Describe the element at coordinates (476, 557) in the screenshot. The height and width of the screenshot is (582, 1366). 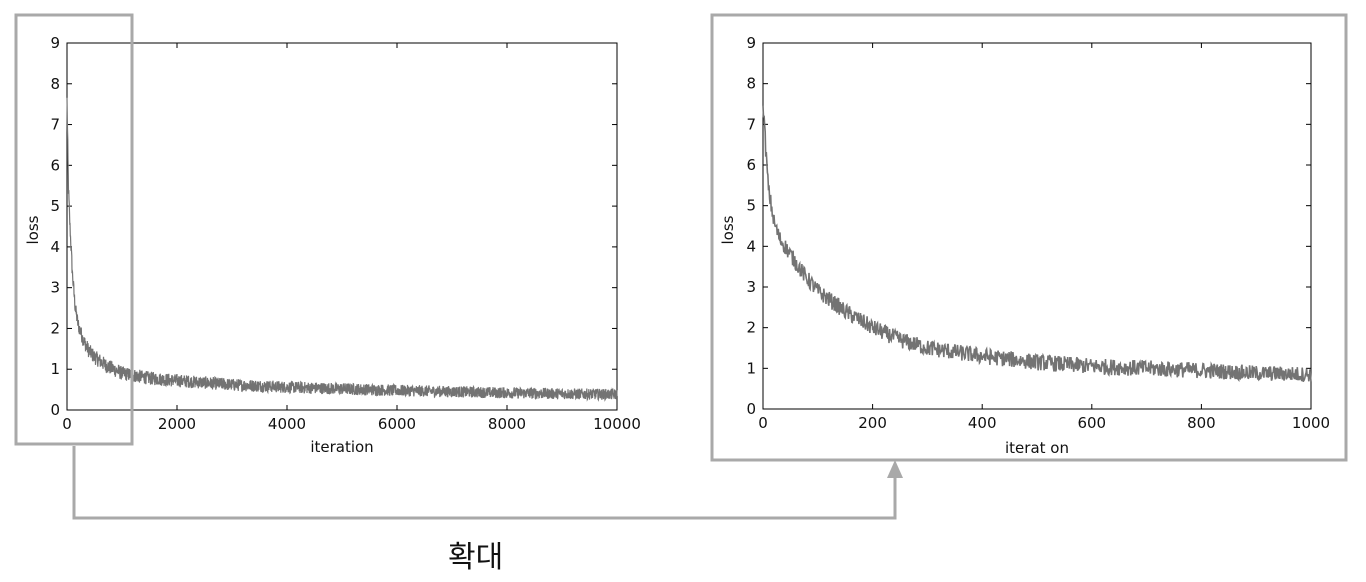
I see `zoom-caption: 확대` at that location.